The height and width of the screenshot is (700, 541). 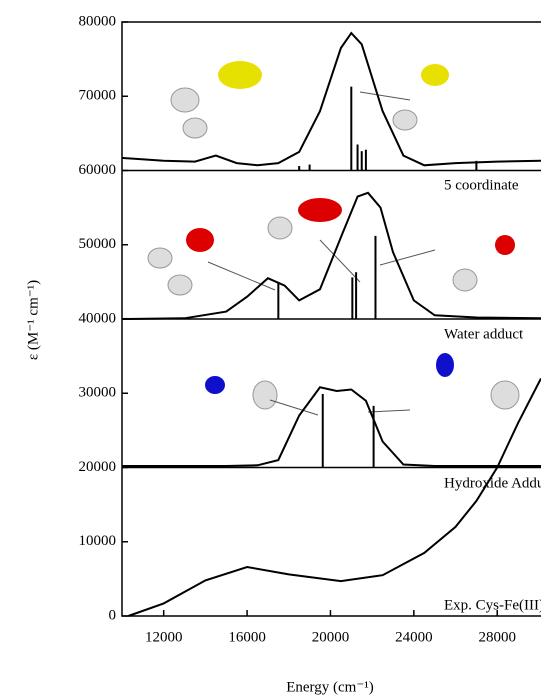 What do you see at coordinates (98, 244) in the screenshot?
I see `y-tick-label: 50000` at bounding box center [98, 244].